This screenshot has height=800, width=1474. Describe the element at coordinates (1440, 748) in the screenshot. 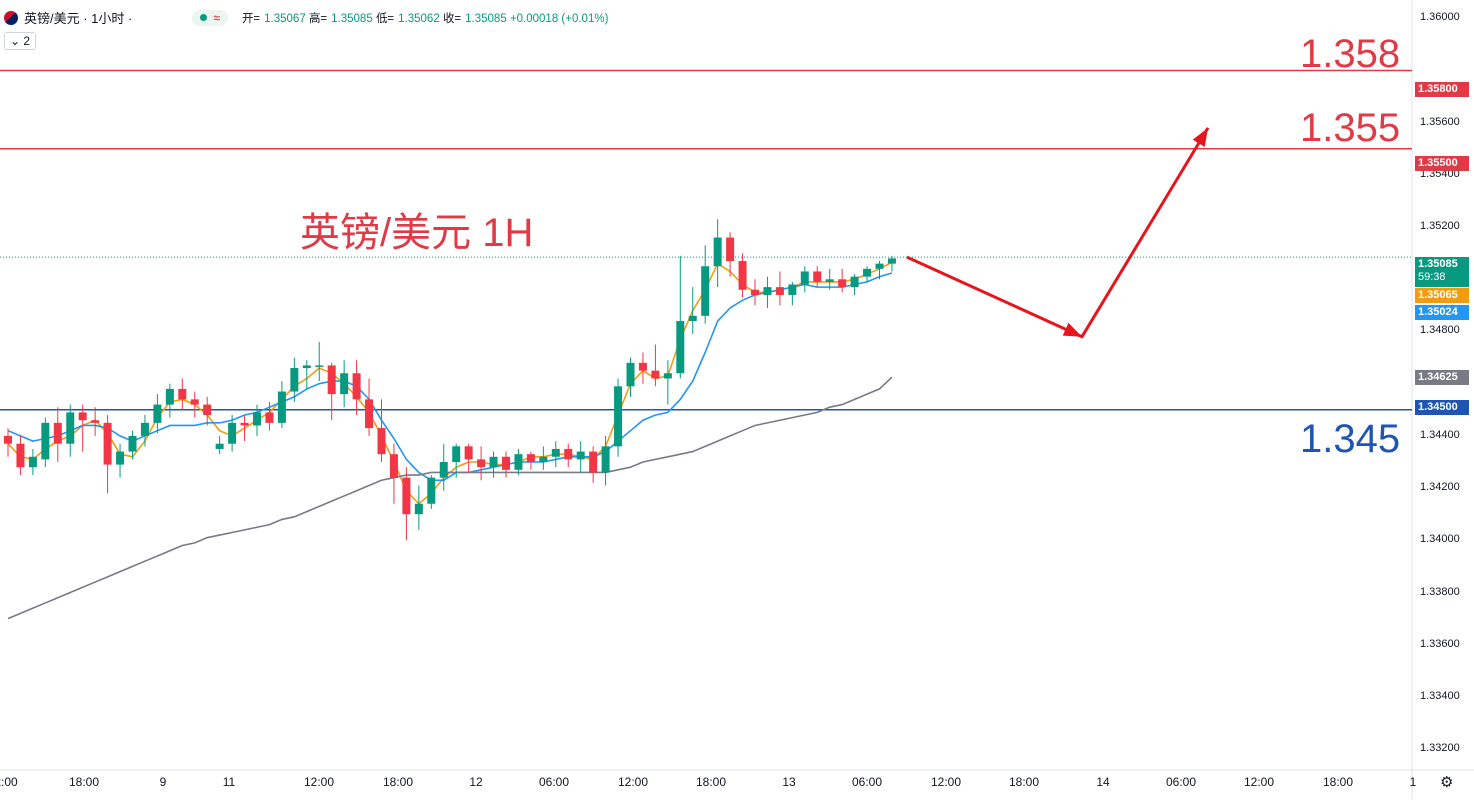

I see `y-tick-label: 1.33200` at that location.